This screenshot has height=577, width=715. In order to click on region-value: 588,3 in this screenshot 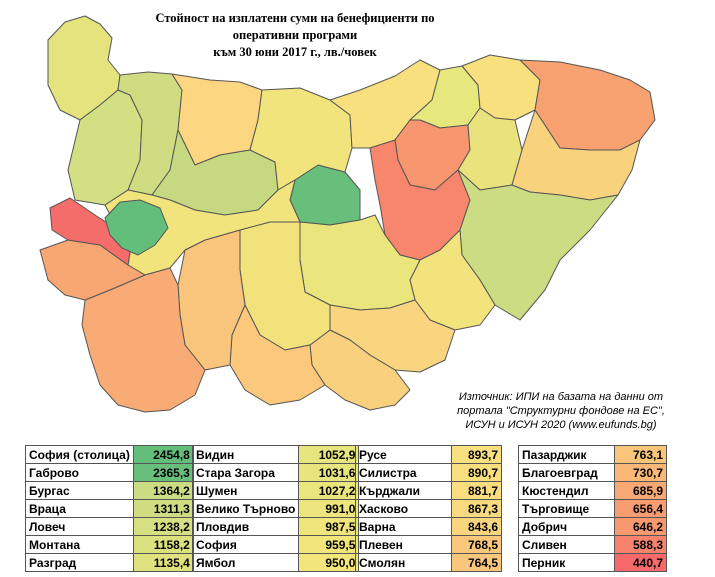, I will do `click(640, 544)`.